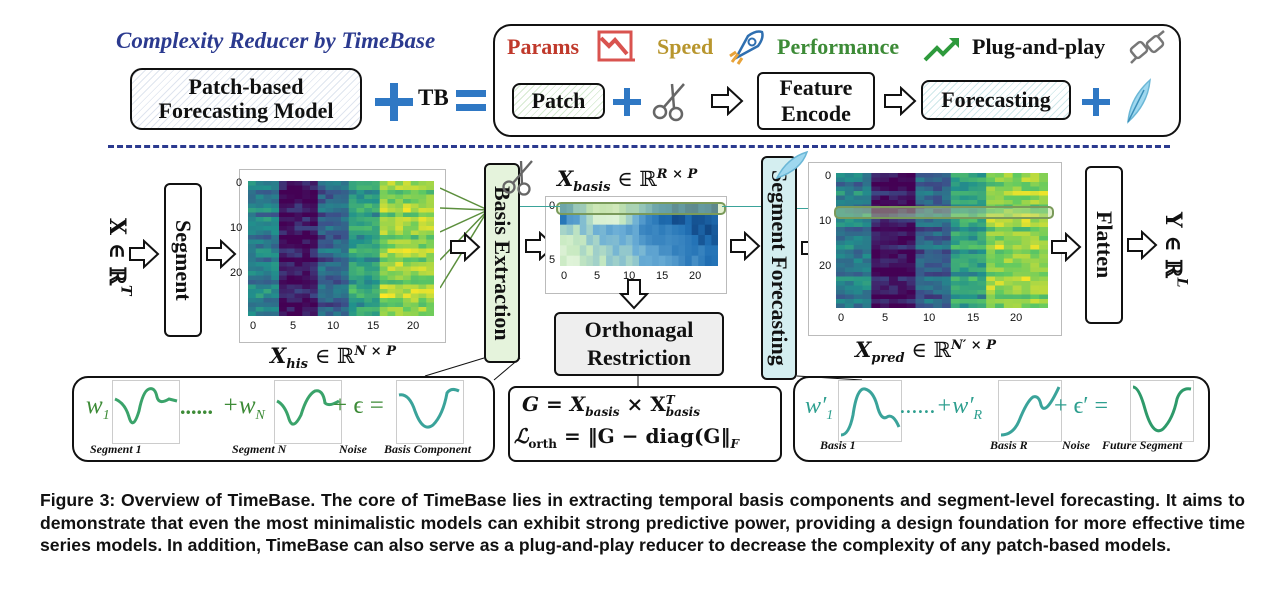  What do you see at coordinates (639, 329) in the screenshot?
I see `orth-label-1: Orthonagal` at bounding box center [639, 329].